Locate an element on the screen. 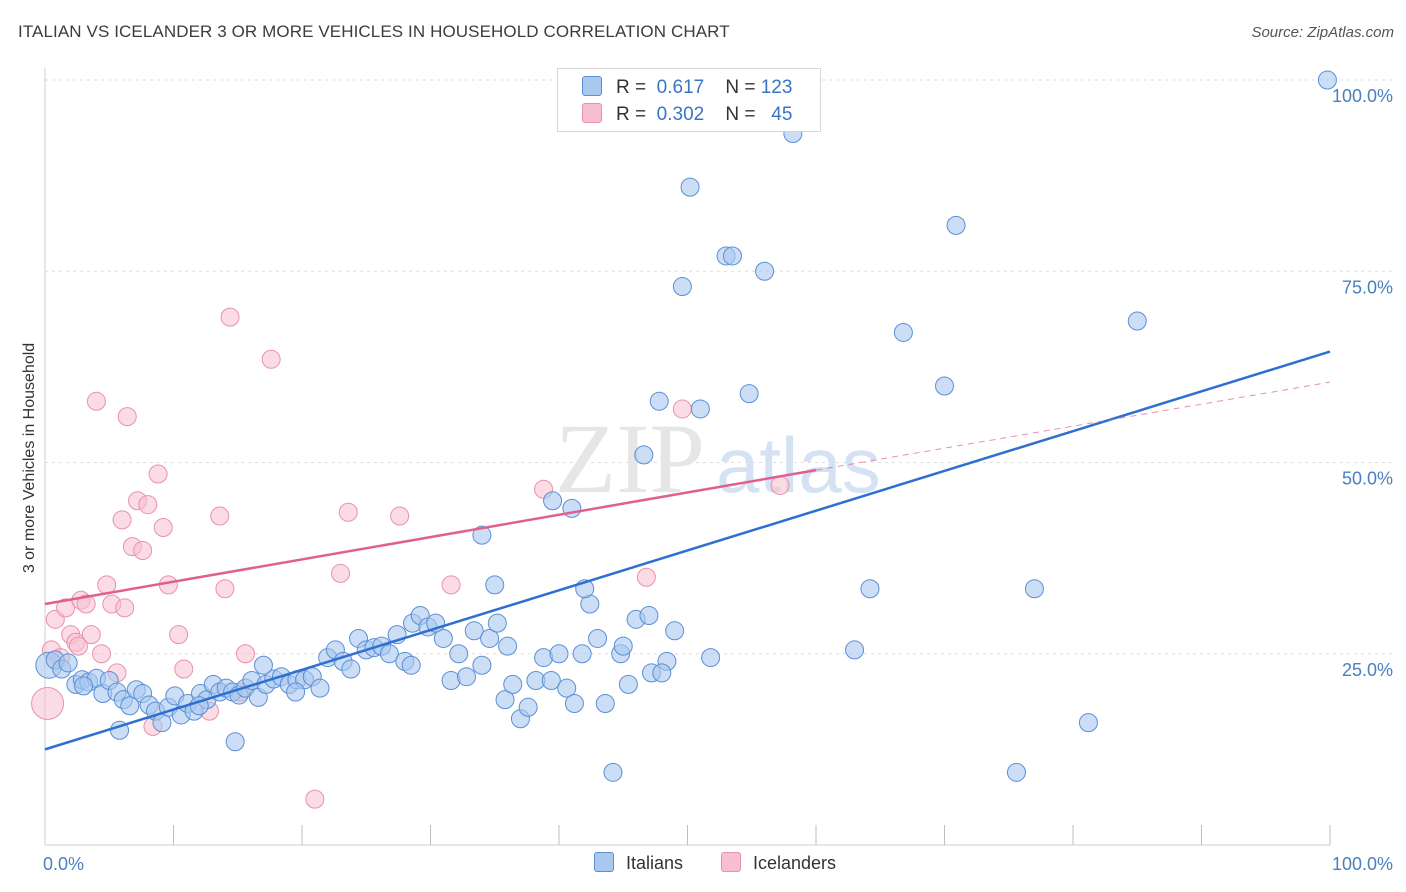 The height and width of the screenshot is (892, 1406). legend-icelanders: Icelanders is located at coordinates (778, 863).